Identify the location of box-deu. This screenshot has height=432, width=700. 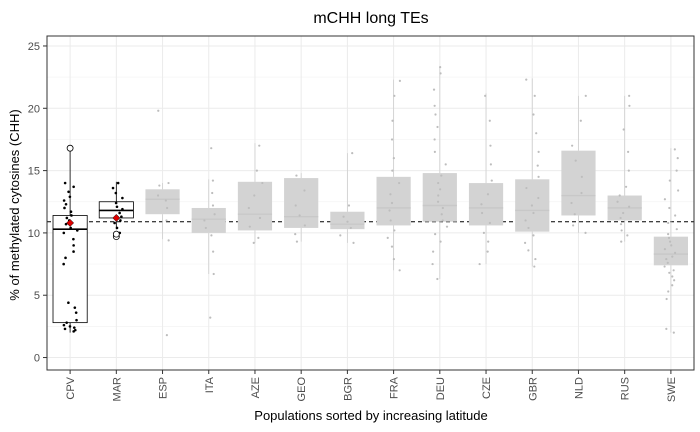
(439, 173).